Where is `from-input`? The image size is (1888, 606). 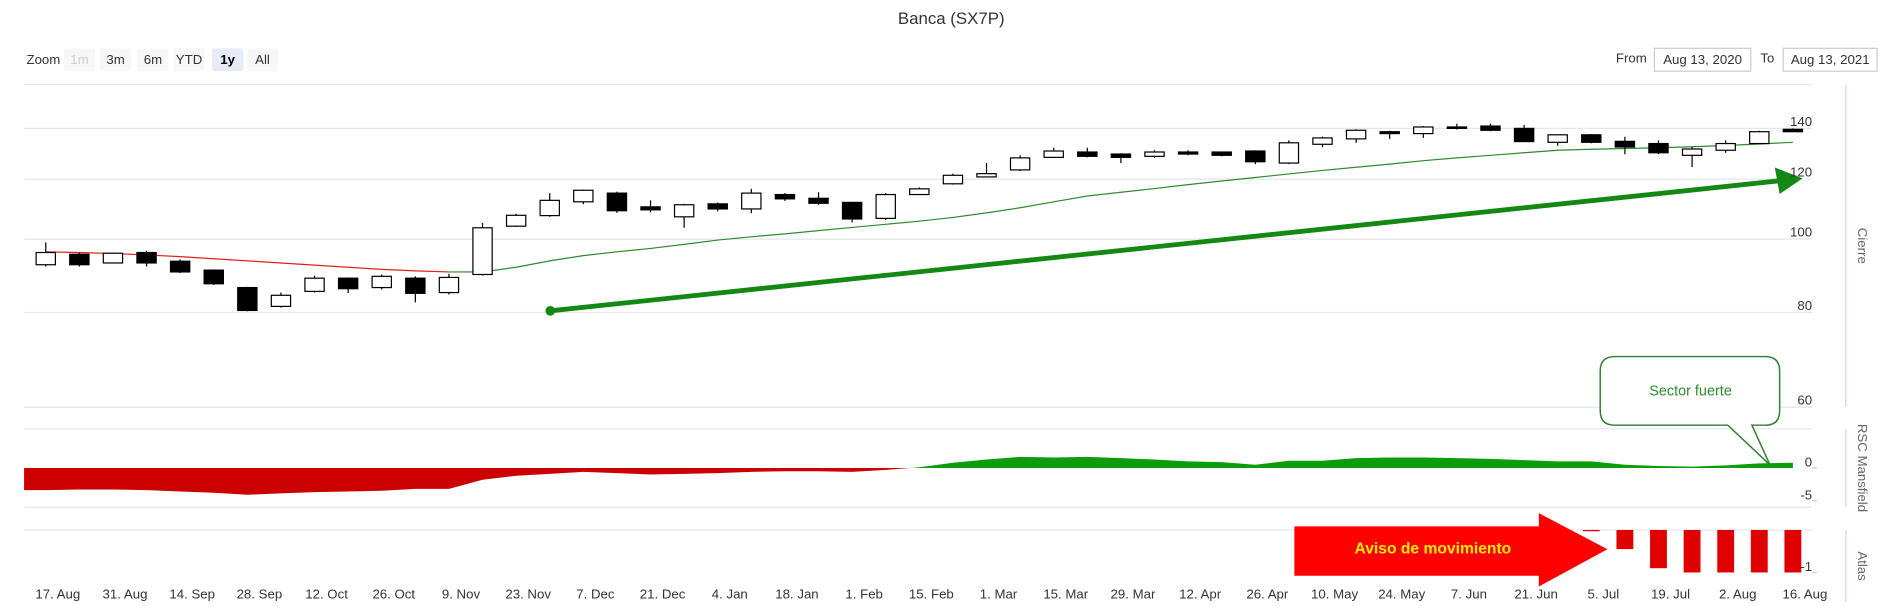 from-input is located at coordinates (1702, 59).